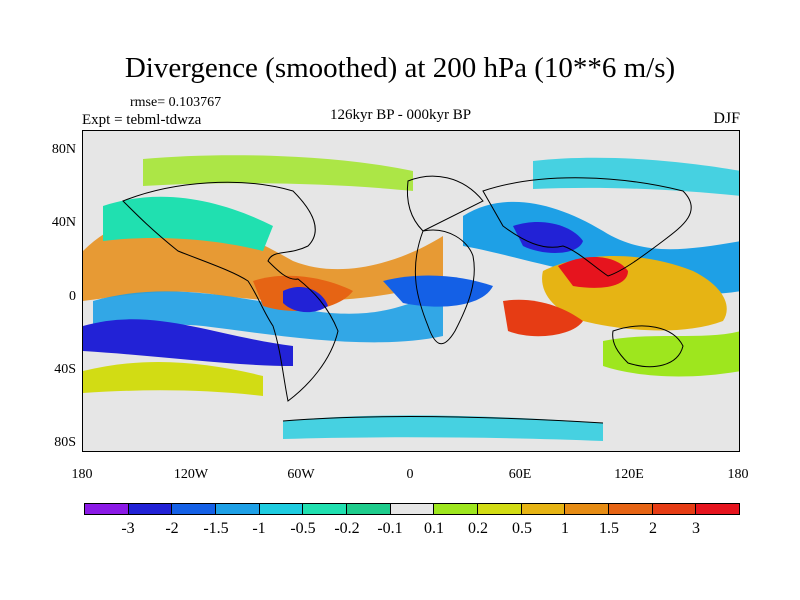 This screenshot has height=600, width=800. What do you see at coordinates (176, 102) in the screenshot?
I see `rmse-label: rmse= 0.103767` at bounding box center [176, 102].